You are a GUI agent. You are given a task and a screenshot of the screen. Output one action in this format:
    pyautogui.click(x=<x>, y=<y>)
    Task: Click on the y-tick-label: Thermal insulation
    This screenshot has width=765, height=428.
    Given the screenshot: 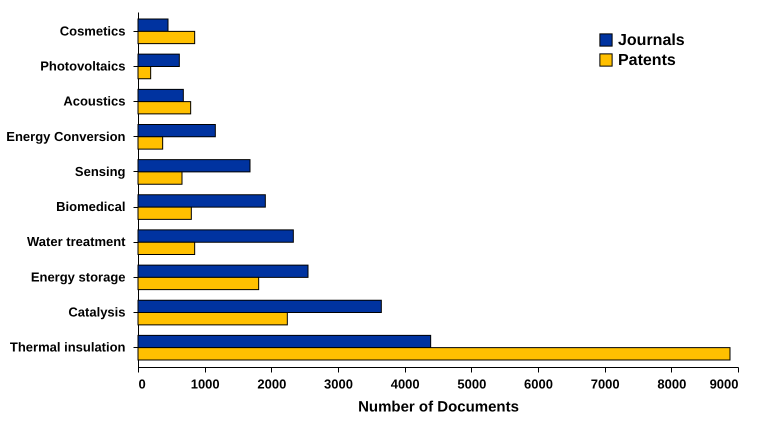 What is the action you would take?
    pyautogui.click(x=68, y=347)
    